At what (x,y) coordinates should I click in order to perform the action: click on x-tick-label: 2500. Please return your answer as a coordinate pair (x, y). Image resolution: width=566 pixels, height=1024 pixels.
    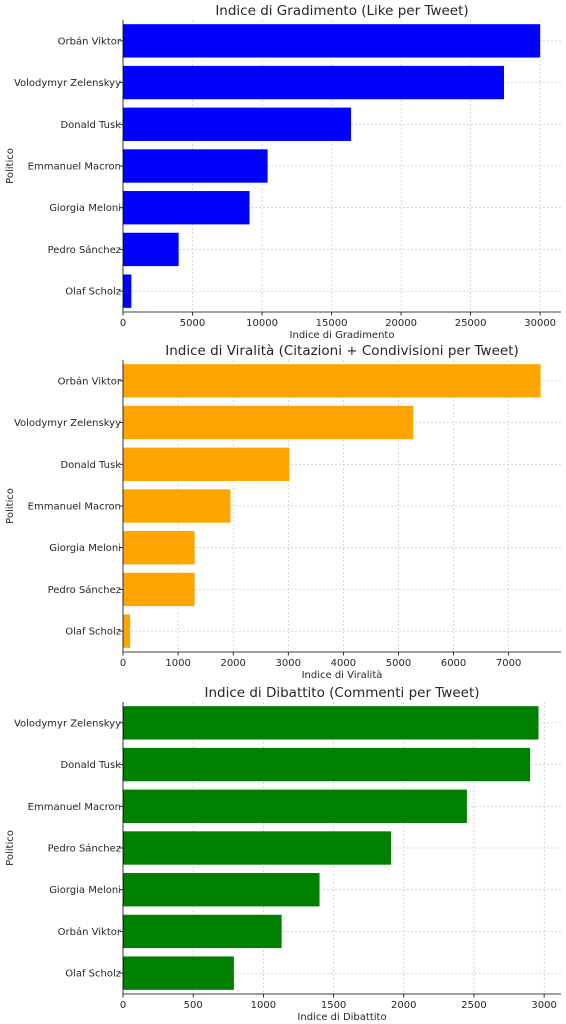
    Looking at the image, I should click on (473, 1005).